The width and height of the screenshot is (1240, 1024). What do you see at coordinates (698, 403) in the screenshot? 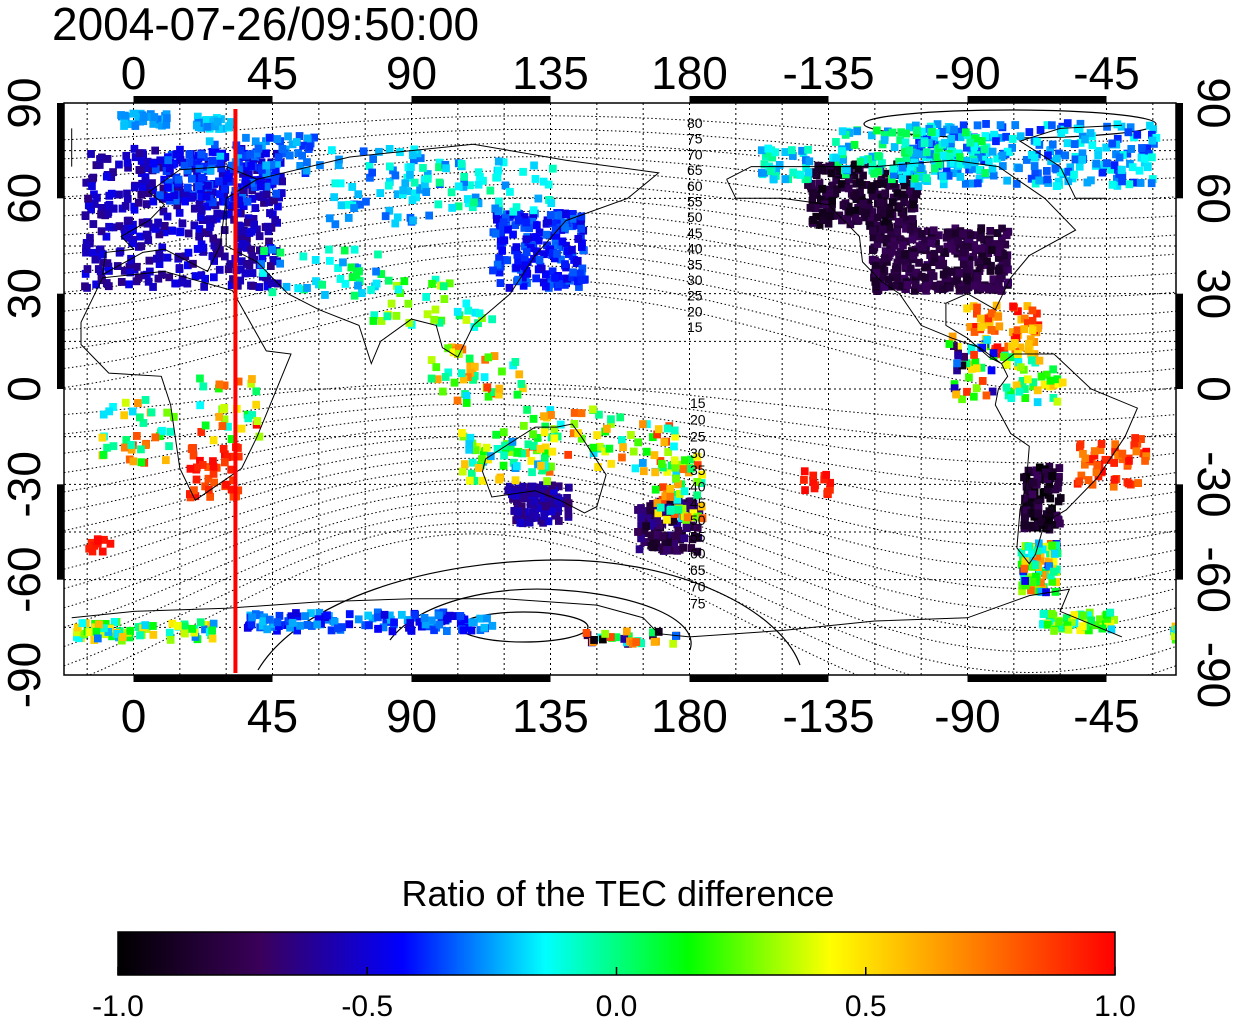
I see `contour-label: 15` at bounding box center [698, 403].